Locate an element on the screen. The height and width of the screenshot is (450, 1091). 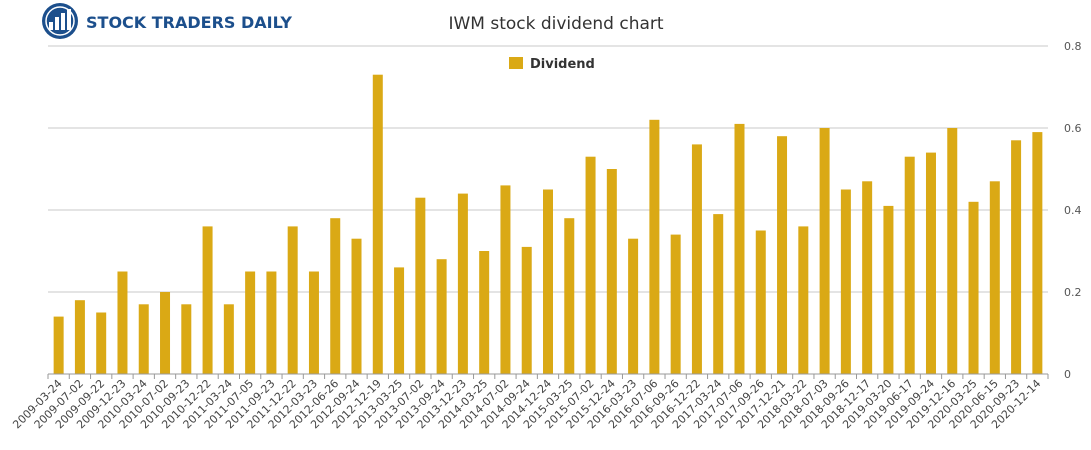
y-tick-label: 0.2 is located at coordinates (1073, 292).